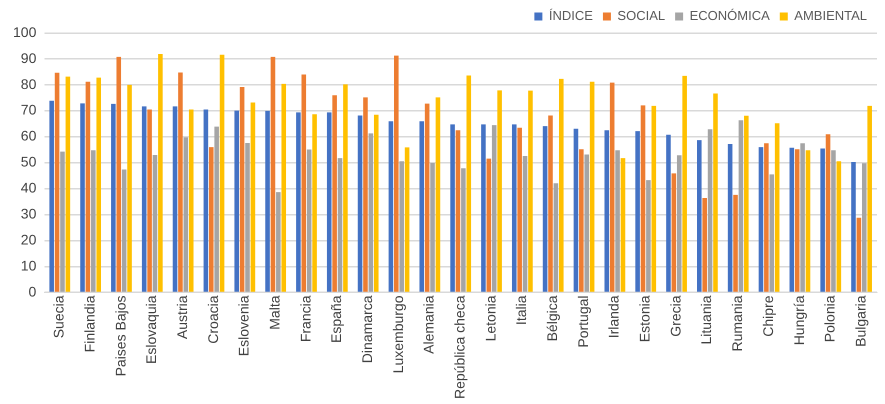 The width and height of the screenshot is (885, 404). I want to click on x-tick-label: Suecia, so click(58, 316).